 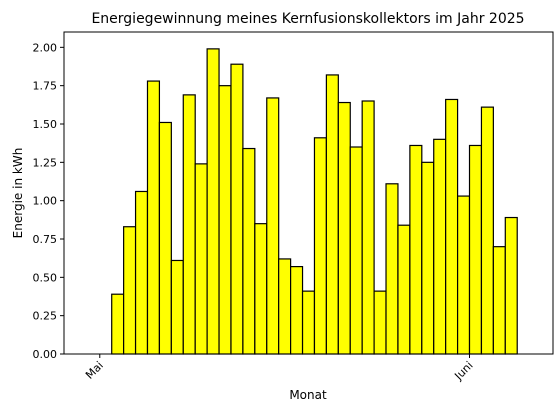 What do you see at coordinates (45, 239) in the screenshot?
I see `y-tick-label: 0.75` at bounding box center [45, 239].